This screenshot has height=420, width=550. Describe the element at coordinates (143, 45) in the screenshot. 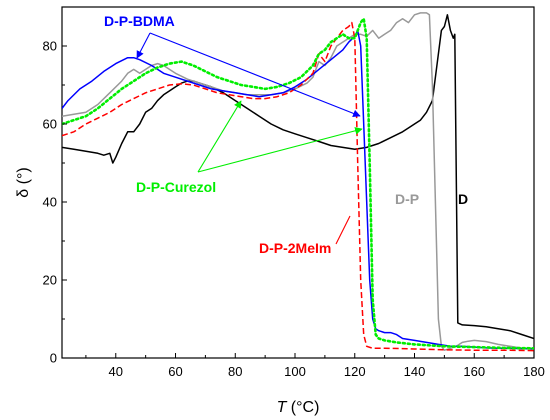

I see `arrow-bdma-left` at that location.